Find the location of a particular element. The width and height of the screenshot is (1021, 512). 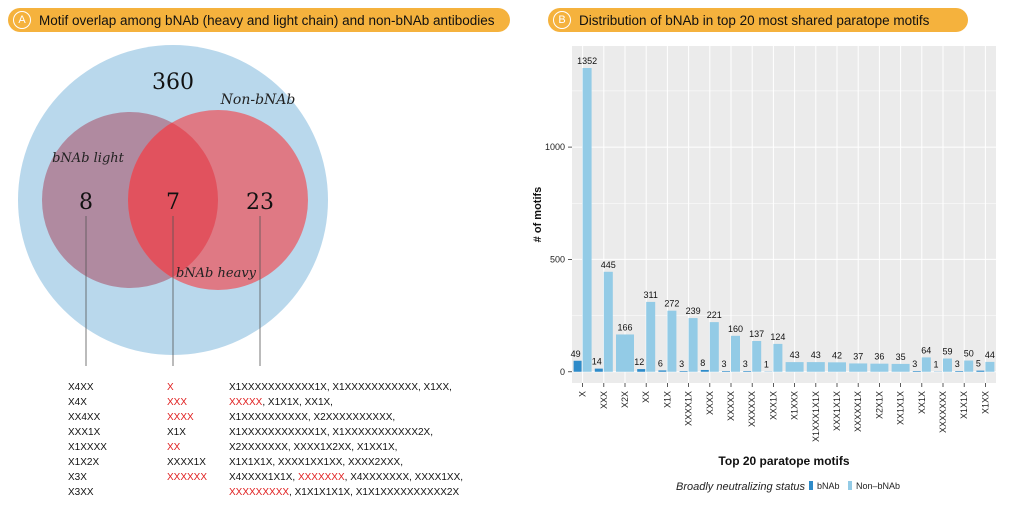

bar-label-non-bnab: 124 is located at coordinates (777, 337).